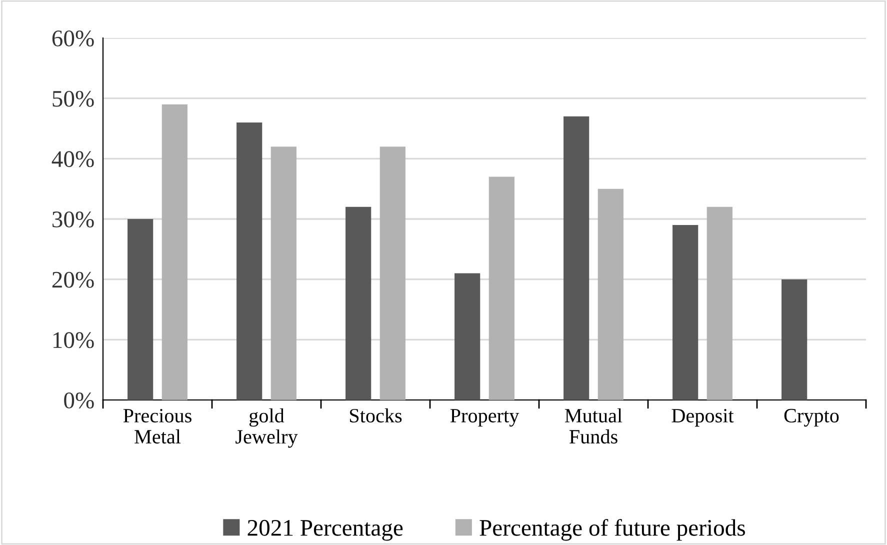 This screenshot has height=545, width=887. What do you see at coordinates (73, 38) in the screenshot?
I see `y-tick-label: 60%` at bounding box center [73, 38].